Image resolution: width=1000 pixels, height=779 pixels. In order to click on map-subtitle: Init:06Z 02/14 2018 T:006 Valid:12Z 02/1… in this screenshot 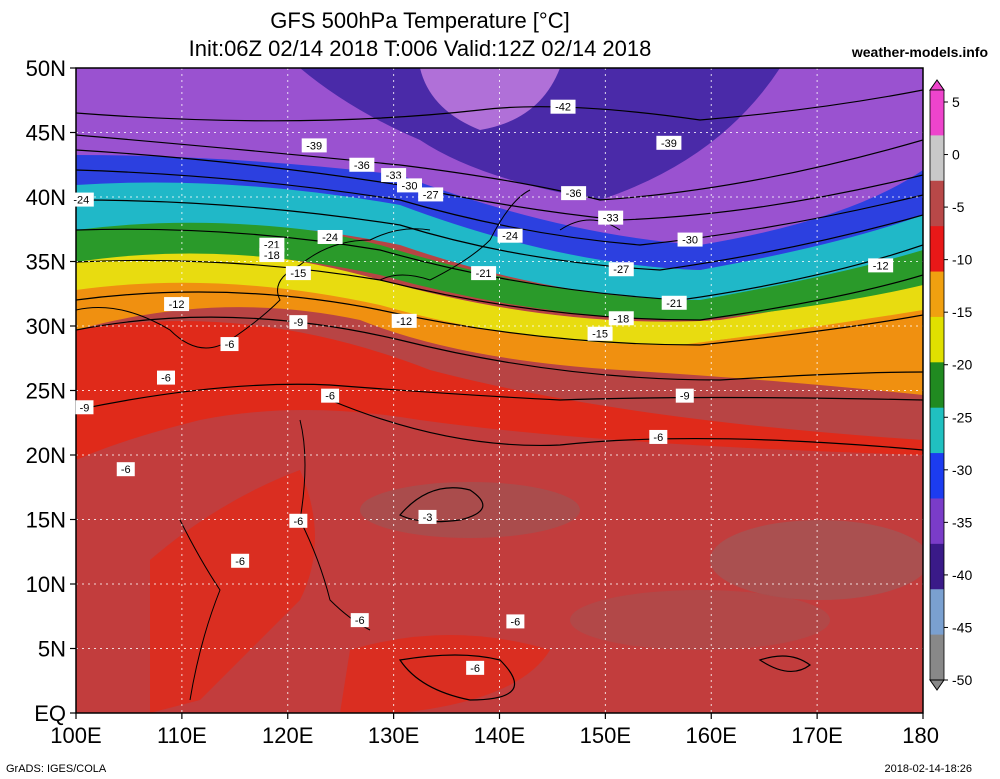, I will do `click(420, 48)`.